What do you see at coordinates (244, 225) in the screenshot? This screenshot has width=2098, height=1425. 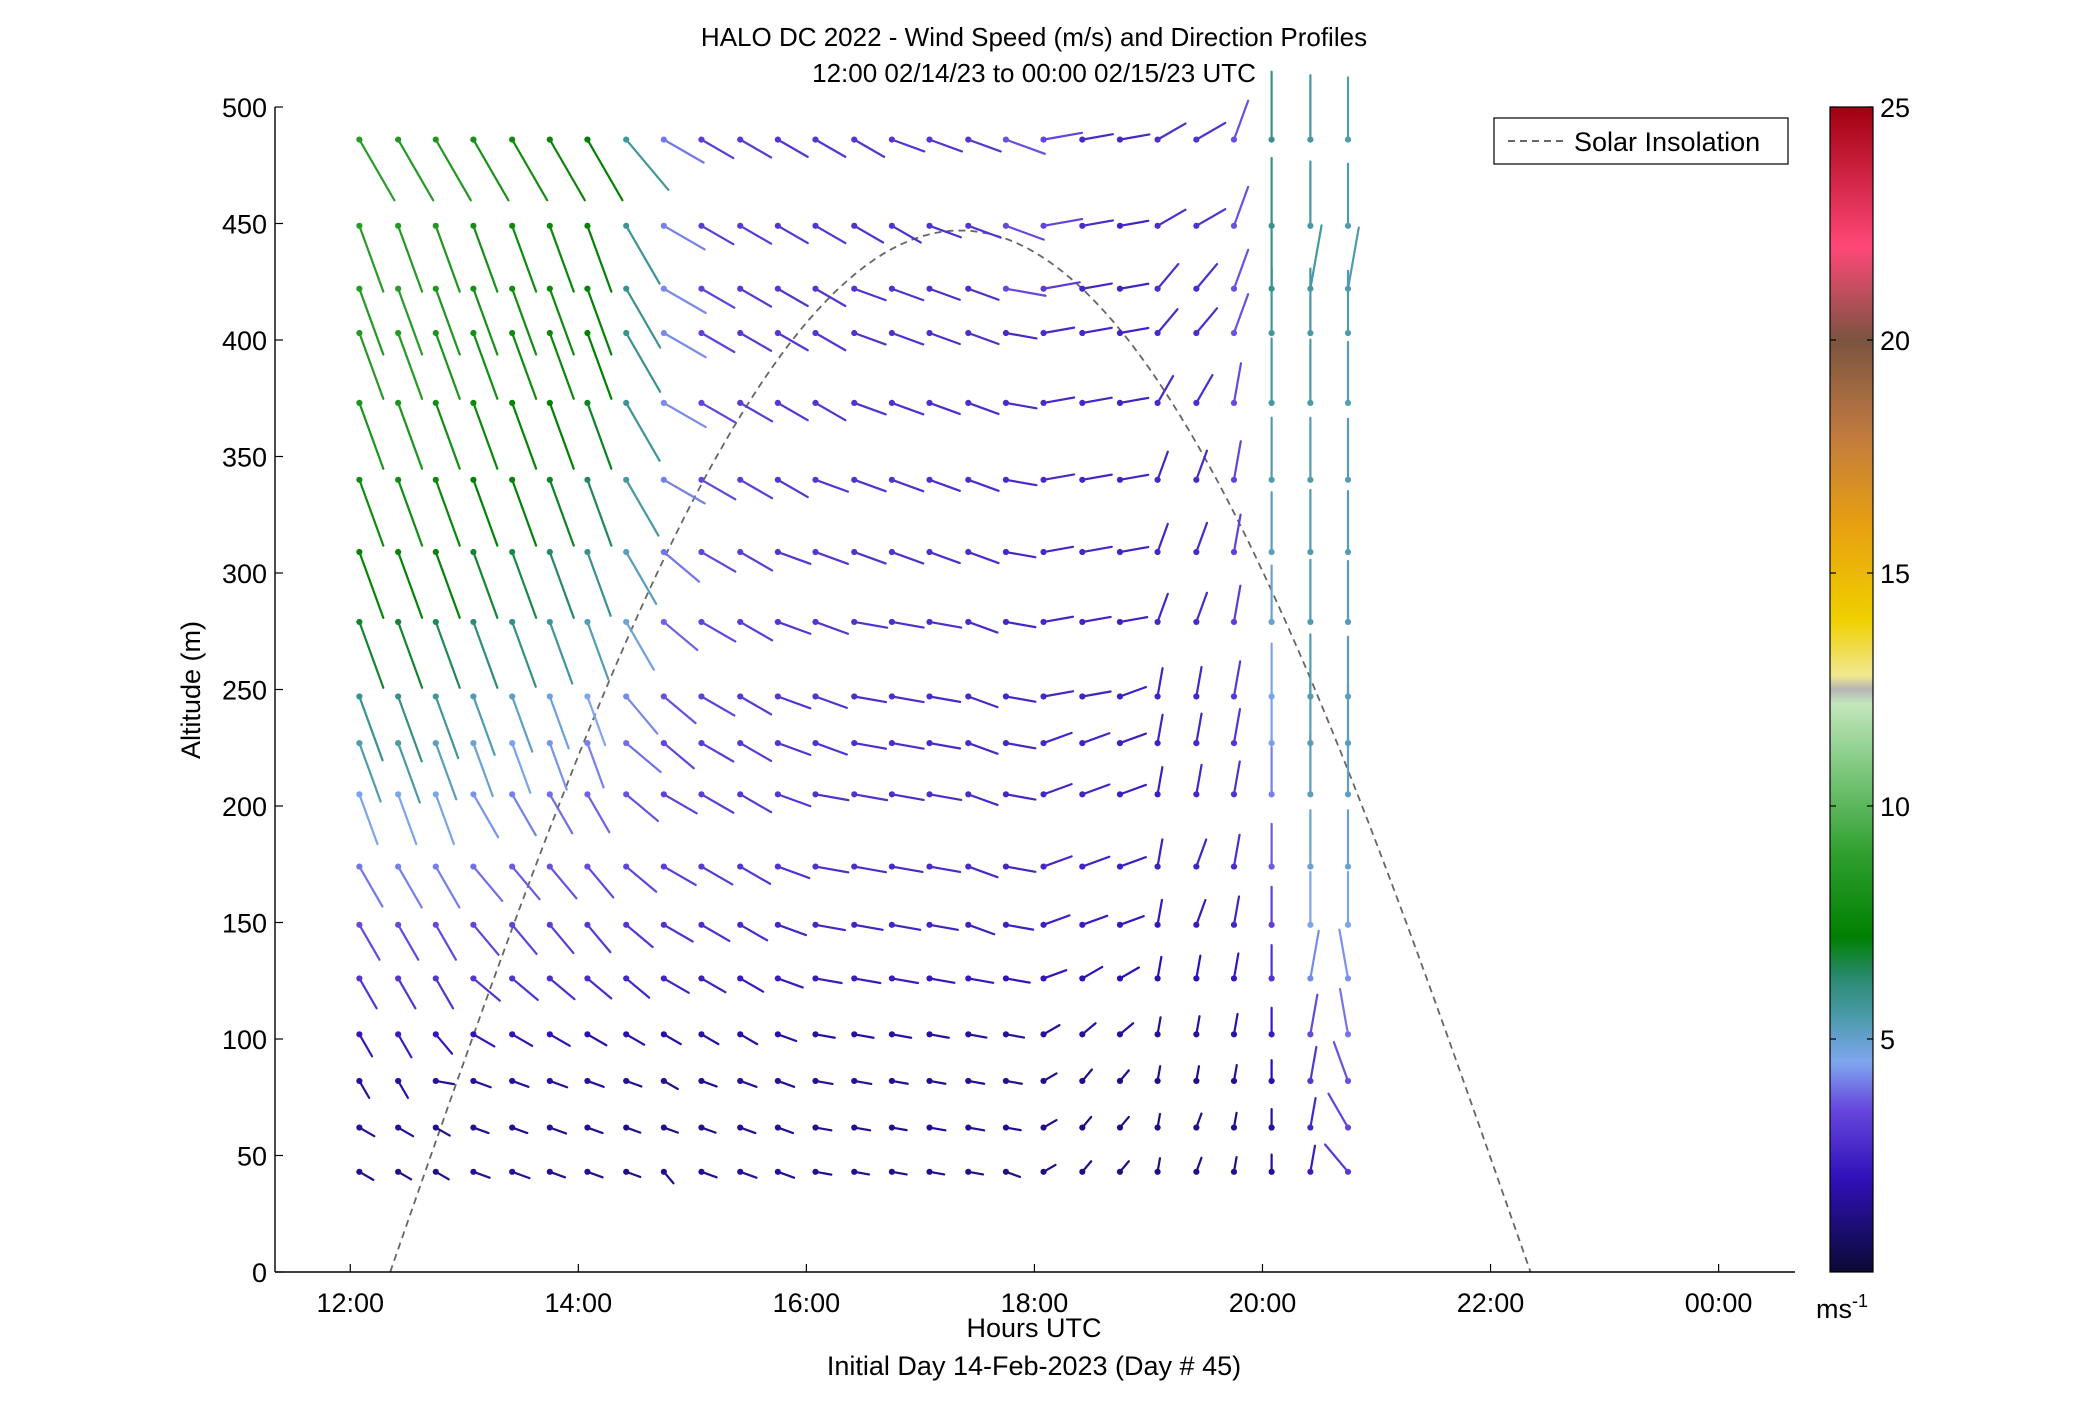 I see `y-tick-label: 450` at bounding box center [244, 225].